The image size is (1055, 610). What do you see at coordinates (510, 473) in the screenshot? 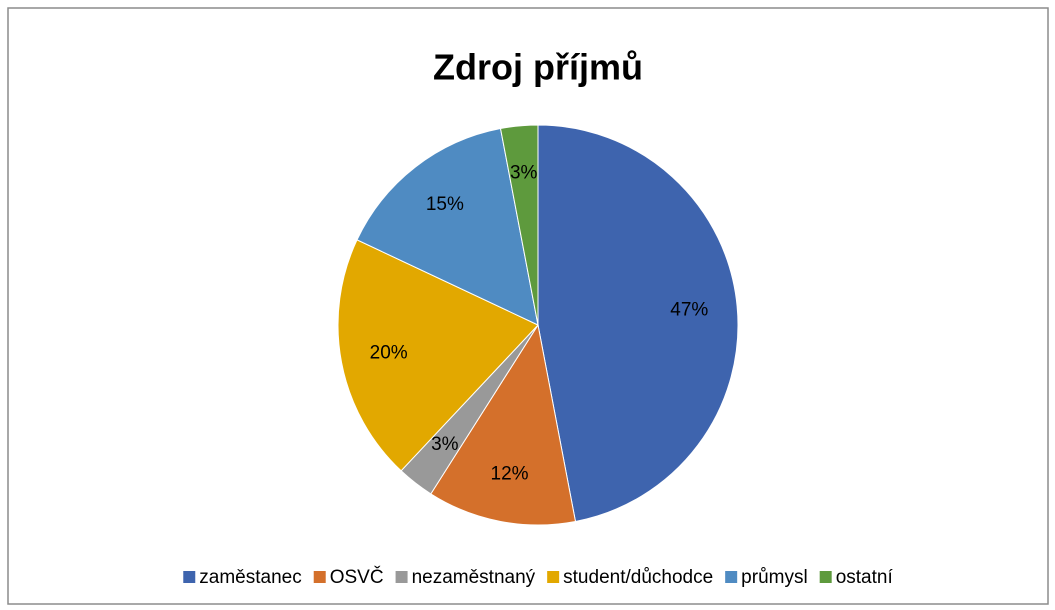
I see `data-label: 12%` at bounding box center [510, 473].